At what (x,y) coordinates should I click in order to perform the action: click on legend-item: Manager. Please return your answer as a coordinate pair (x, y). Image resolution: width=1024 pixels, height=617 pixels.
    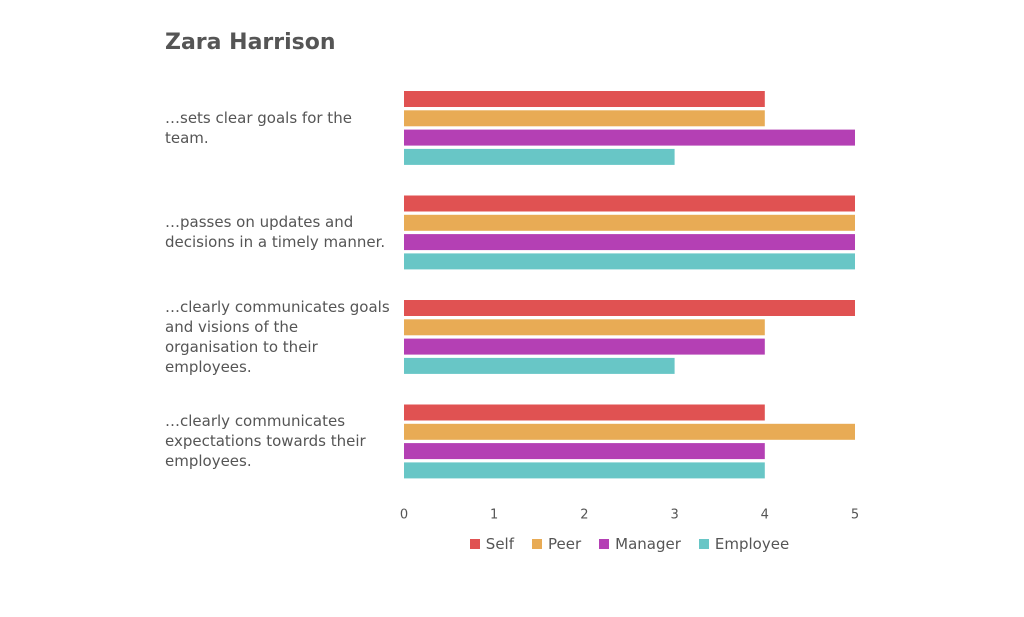
    Looking at the image, I should click on (640, 544).